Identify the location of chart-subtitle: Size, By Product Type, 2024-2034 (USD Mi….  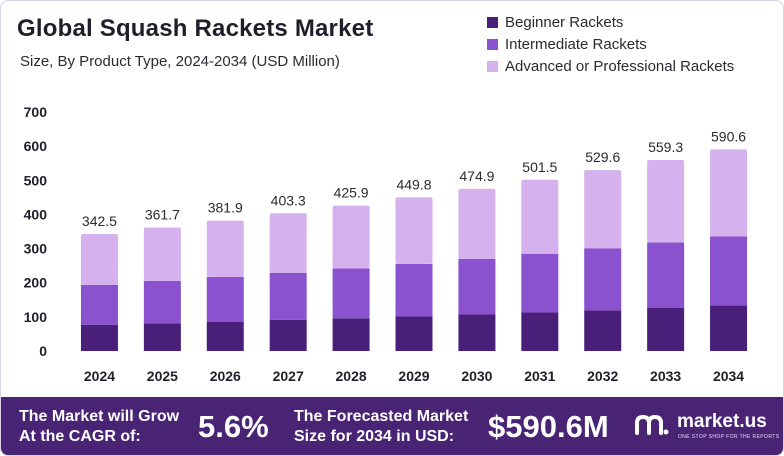
(180, 61).